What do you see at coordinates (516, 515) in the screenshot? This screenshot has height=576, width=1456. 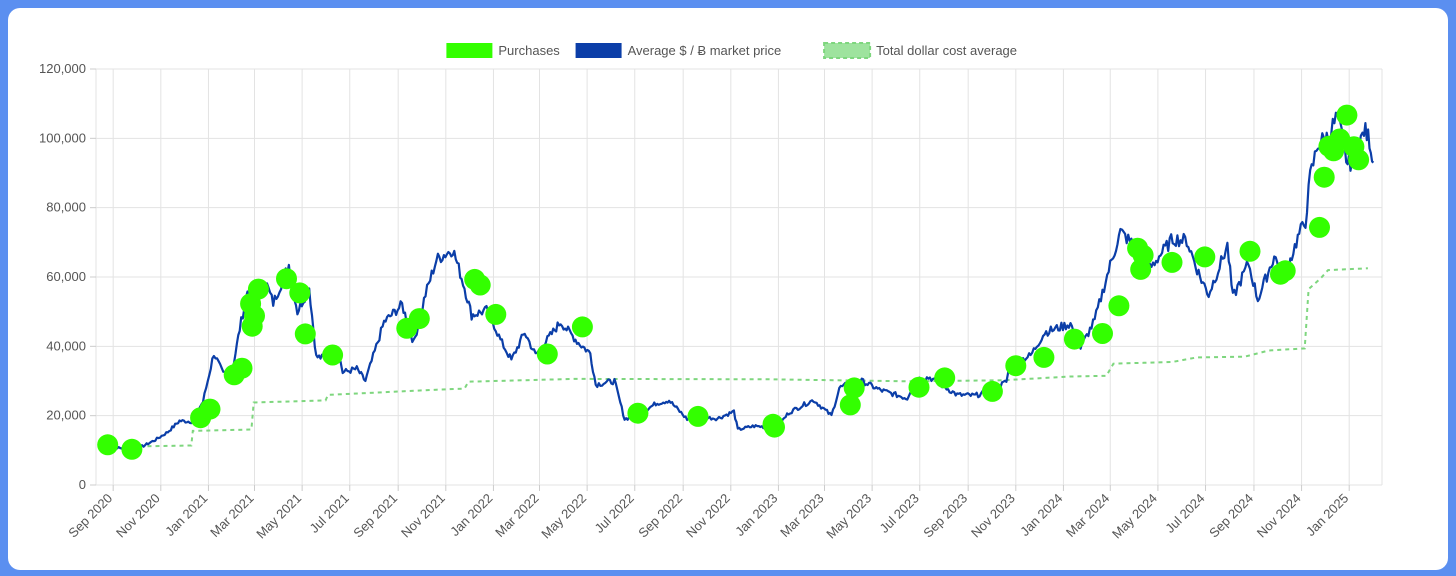 I see `x-tick-label: Mar 2022` at bounding box center [516, 515].